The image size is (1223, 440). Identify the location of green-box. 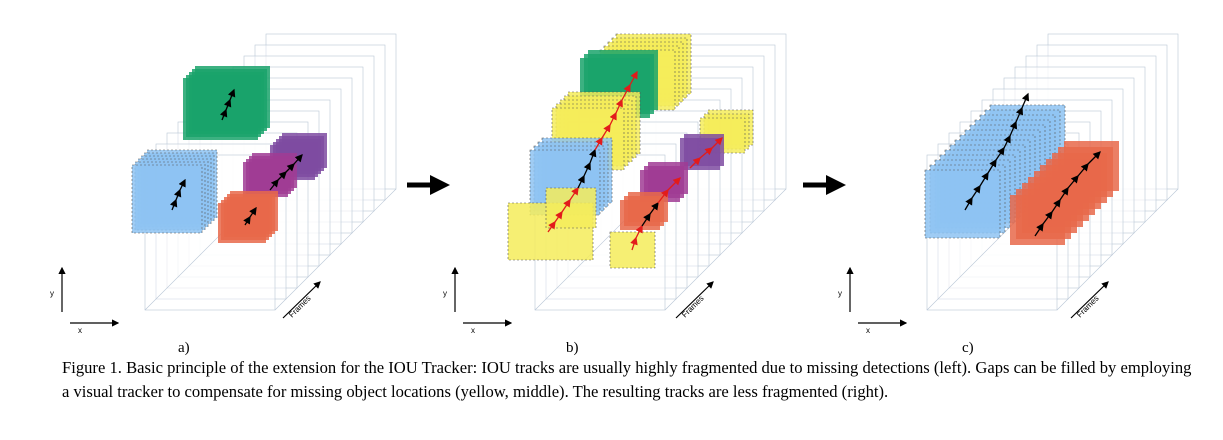
(220, 109).